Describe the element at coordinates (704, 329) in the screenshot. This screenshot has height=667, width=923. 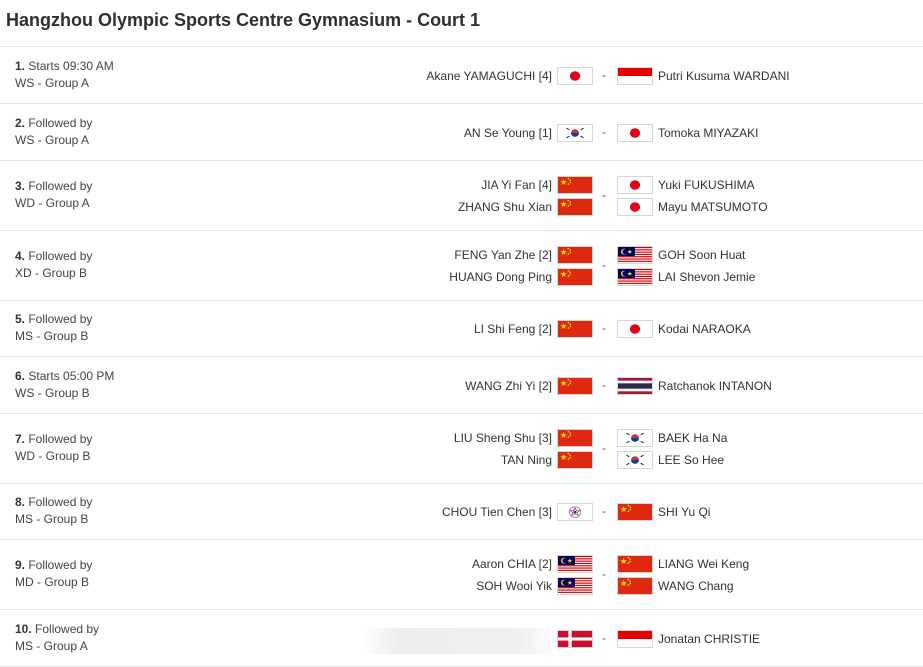
I see `away-player-name: Kodai NARAOKA` at that location.